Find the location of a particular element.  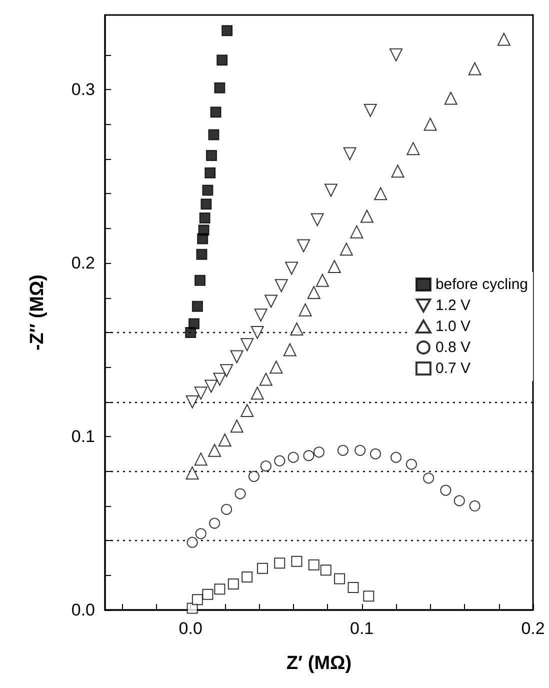

legend-label: 1.0 V is located at coordinates (452, 326).